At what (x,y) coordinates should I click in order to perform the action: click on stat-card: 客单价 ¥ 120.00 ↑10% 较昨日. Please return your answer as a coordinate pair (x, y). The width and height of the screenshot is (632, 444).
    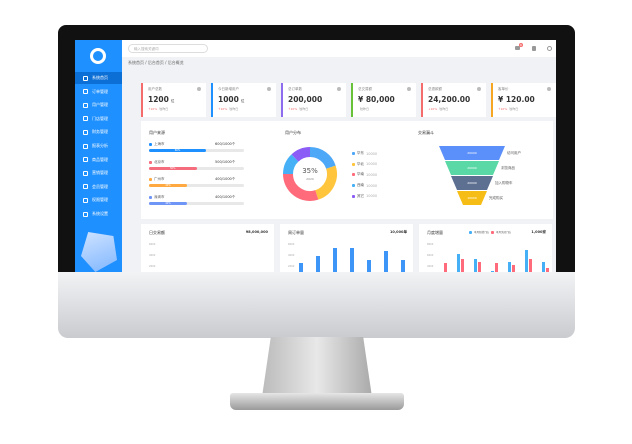
    Looking at the image, I should click on (523, 100).